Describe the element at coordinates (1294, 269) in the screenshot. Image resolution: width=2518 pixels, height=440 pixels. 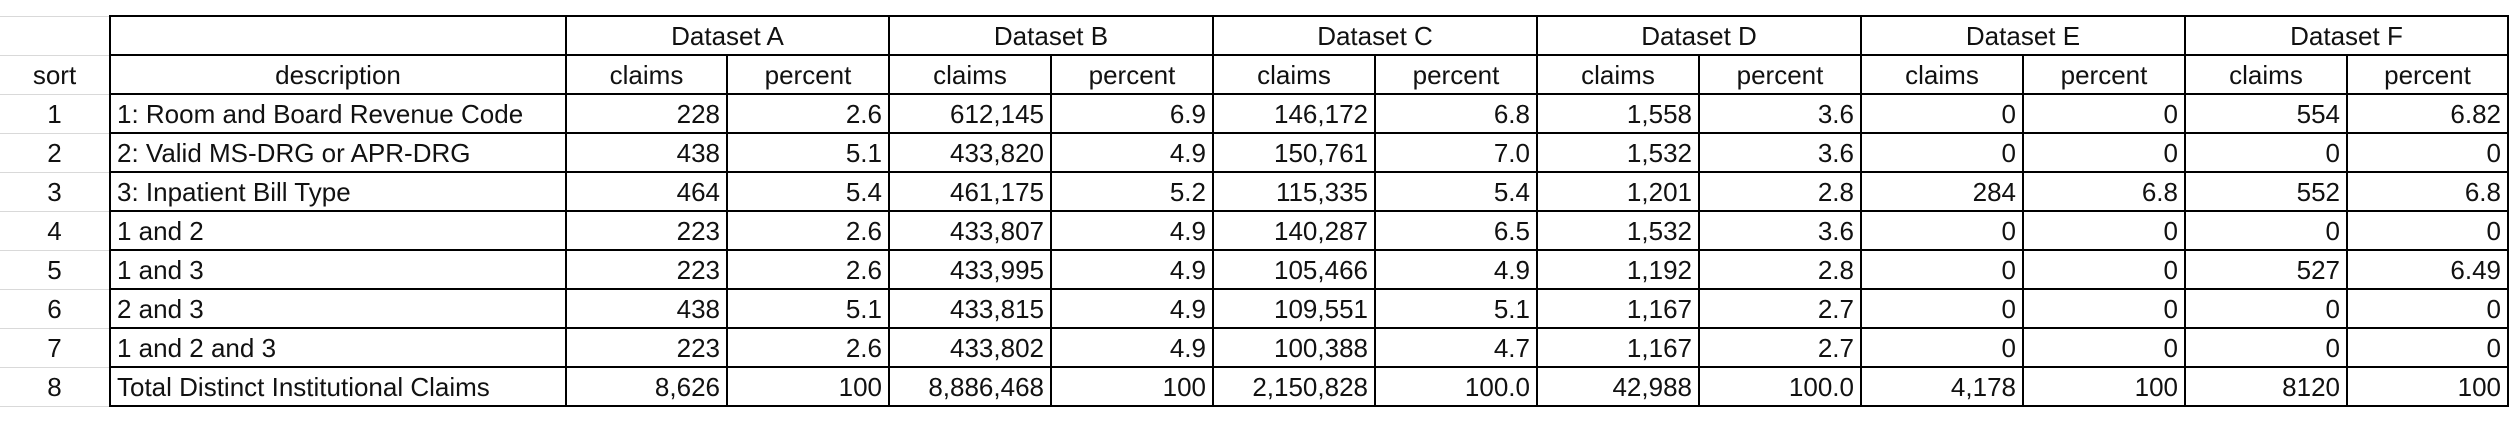
I see `claims-cell: 105,466` at that location.